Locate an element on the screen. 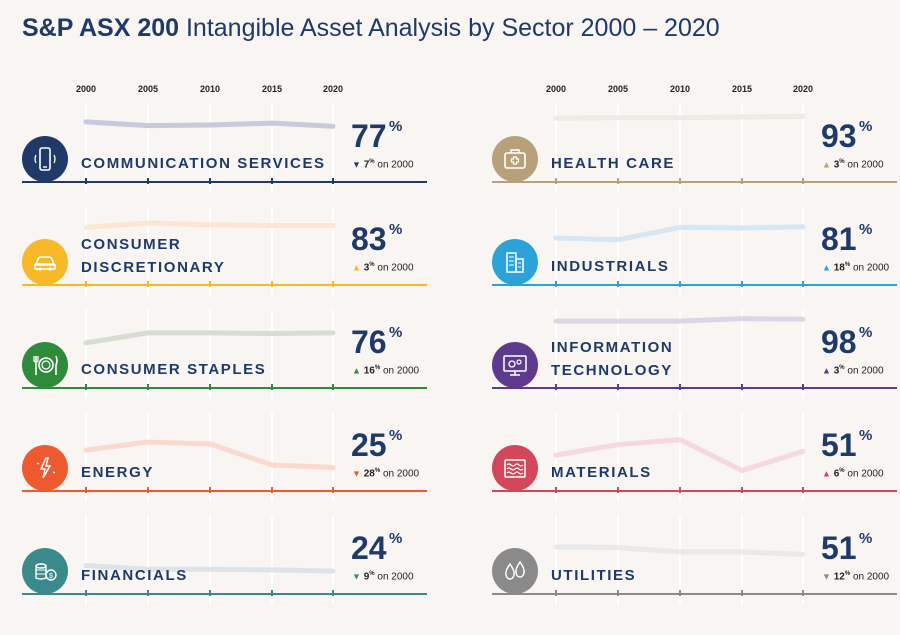 The height and width of the screenshot is (635, 900). water-drops-icon is located at coordinates (515, 570).